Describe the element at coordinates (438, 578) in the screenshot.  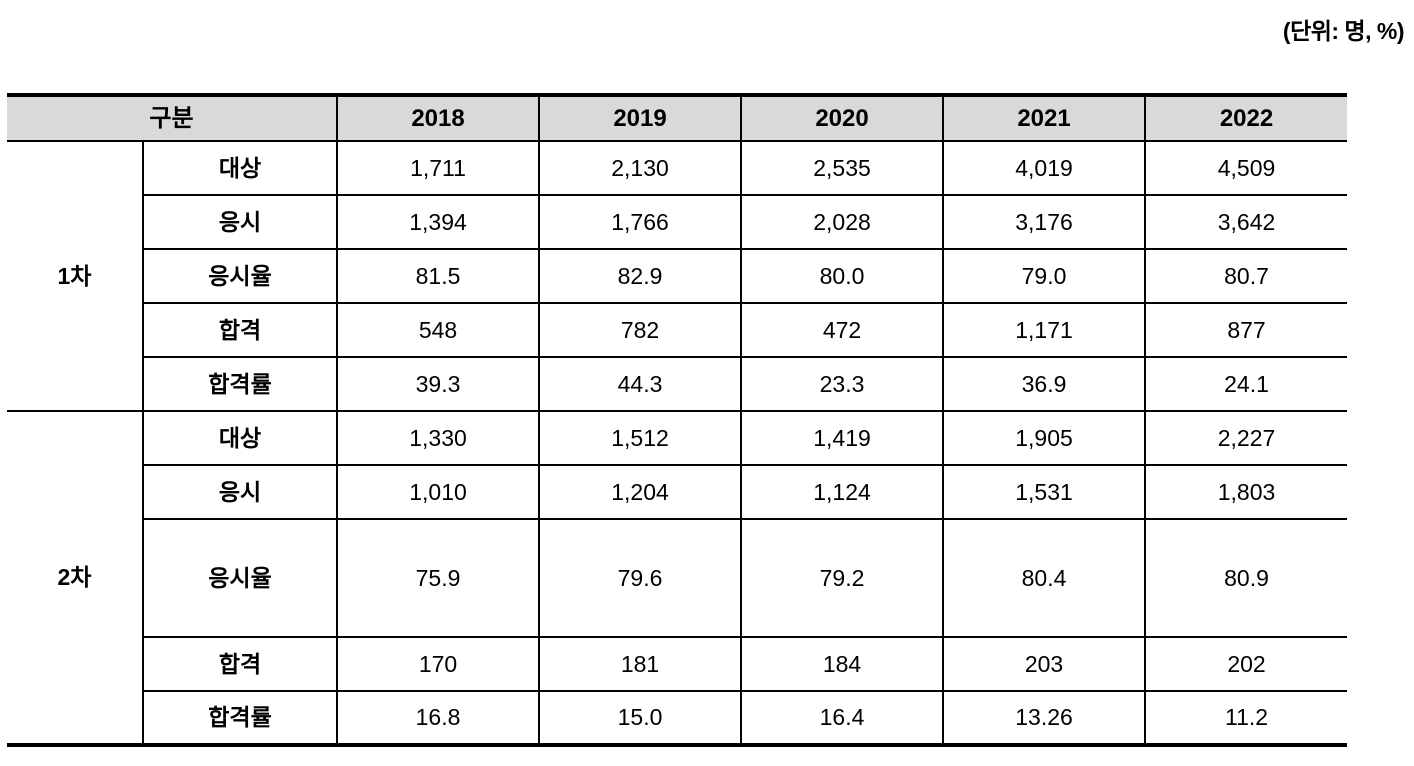
I see `data-cell: 75.9` at that location.